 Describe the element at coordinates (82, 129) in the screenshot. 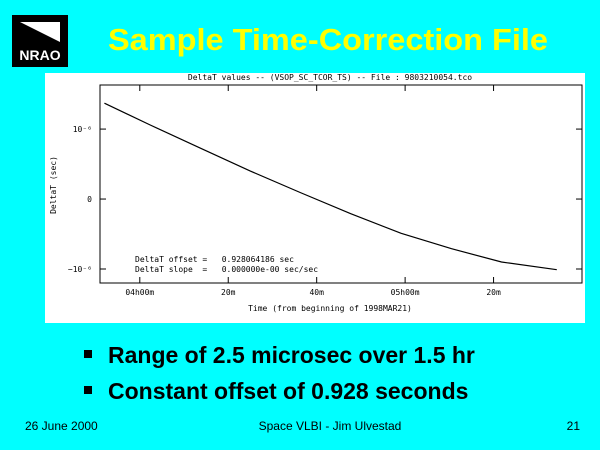

I see `y-tick-label: 10⁻⁶` at that location.